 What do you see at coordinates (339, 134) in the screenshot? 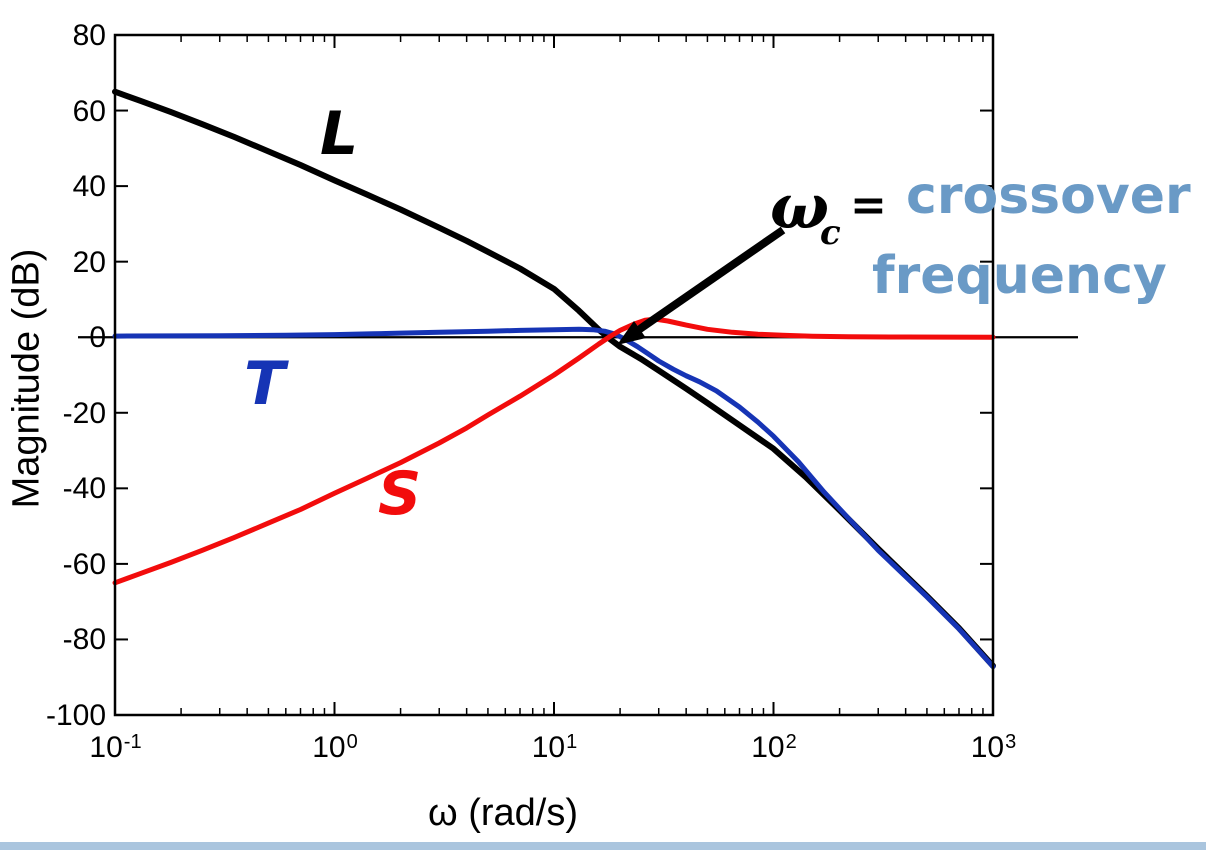
I see `curve-label-L: L` at bounding box center [339, 134].